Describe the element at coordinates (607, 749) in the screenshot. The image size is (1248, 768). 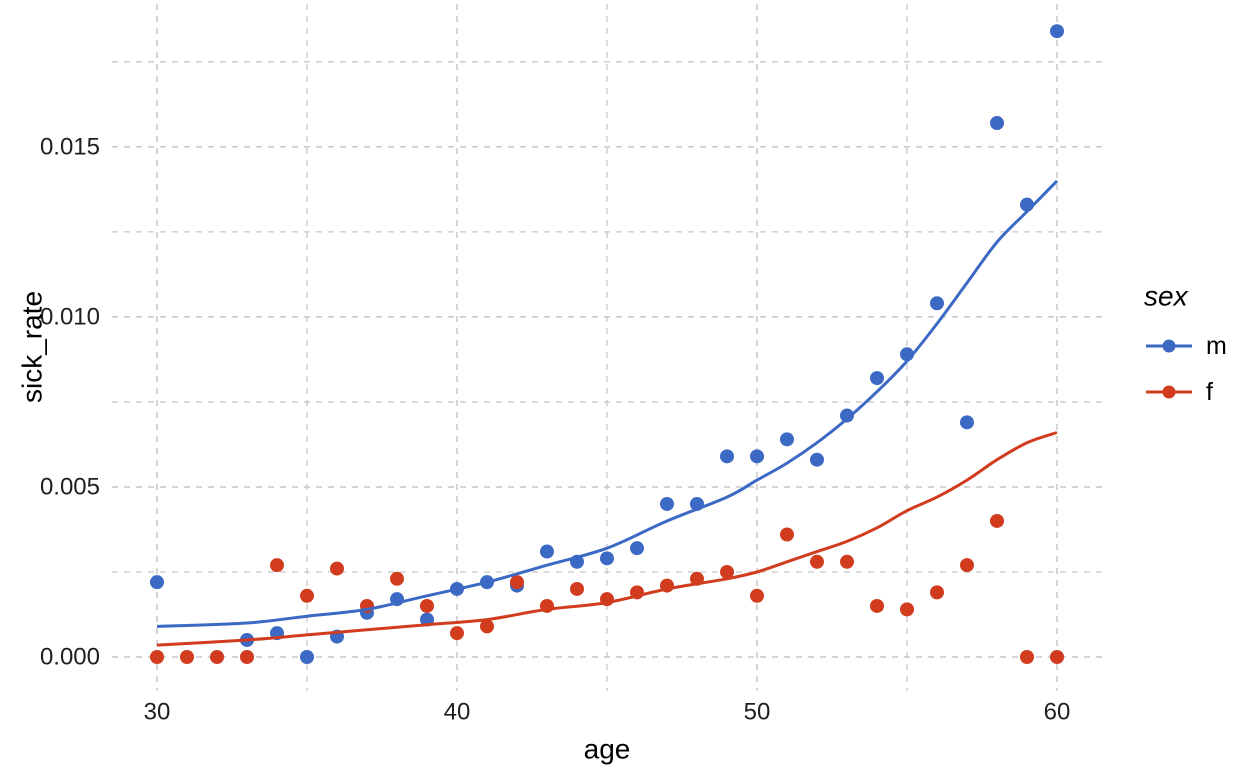
I see `x-axis-title: age` at that location.